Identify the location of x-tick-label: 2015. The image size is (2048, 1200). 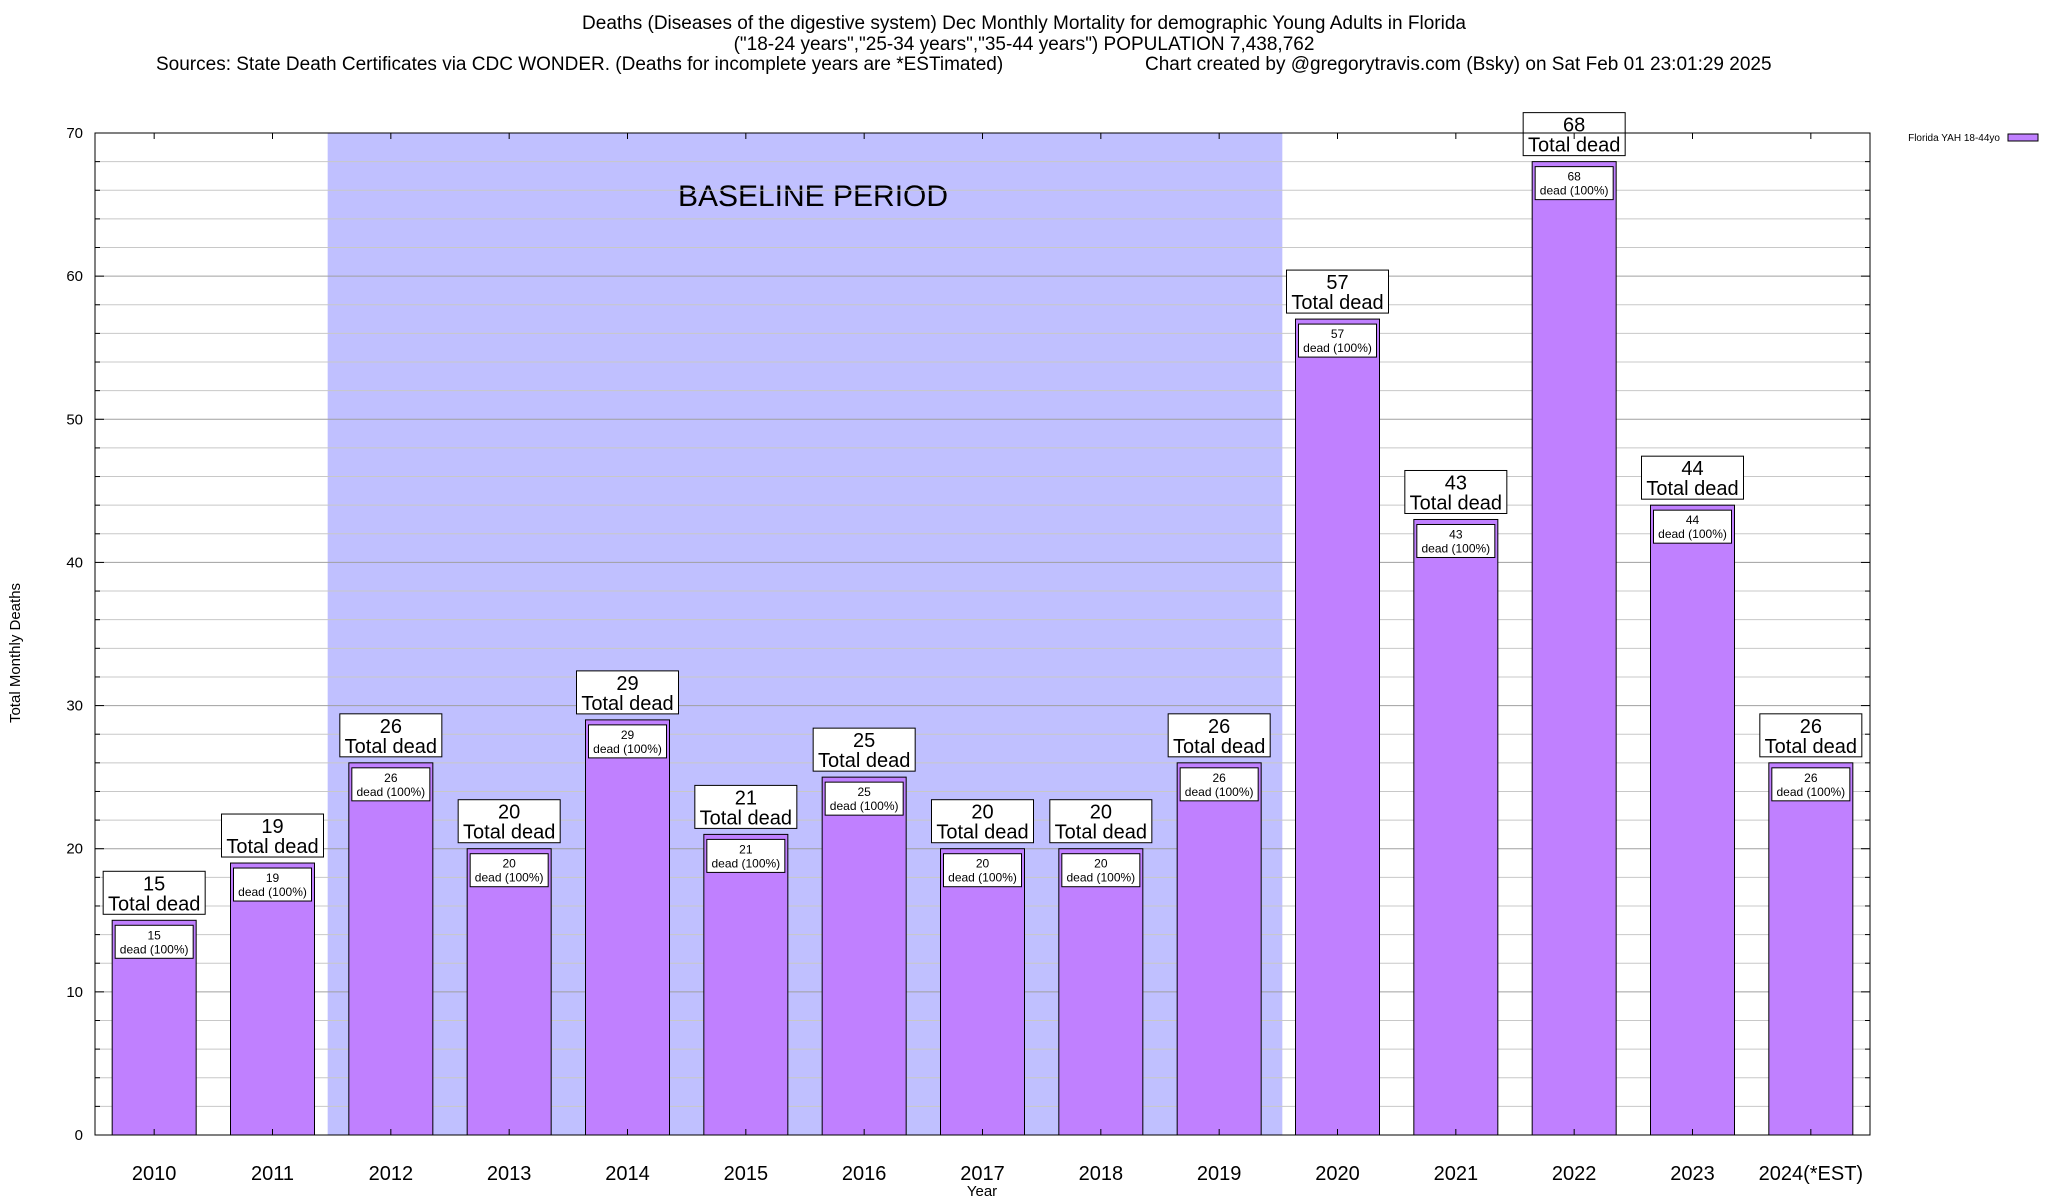
(746, 1174).